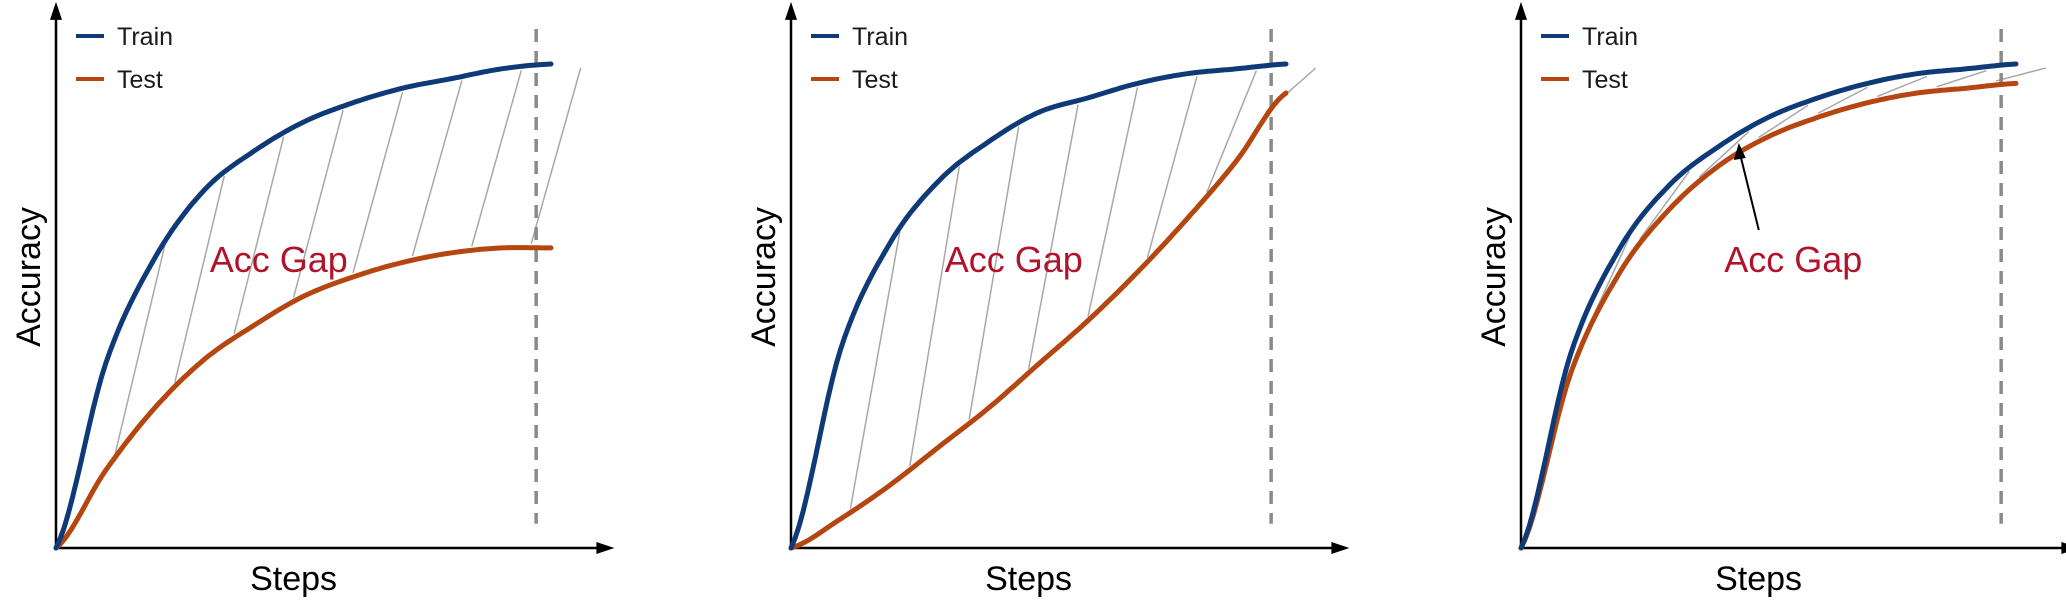 The height and width of the screenshot is (608, 2066). I want to click on acc-gap-arrow, so click(1749, 193).